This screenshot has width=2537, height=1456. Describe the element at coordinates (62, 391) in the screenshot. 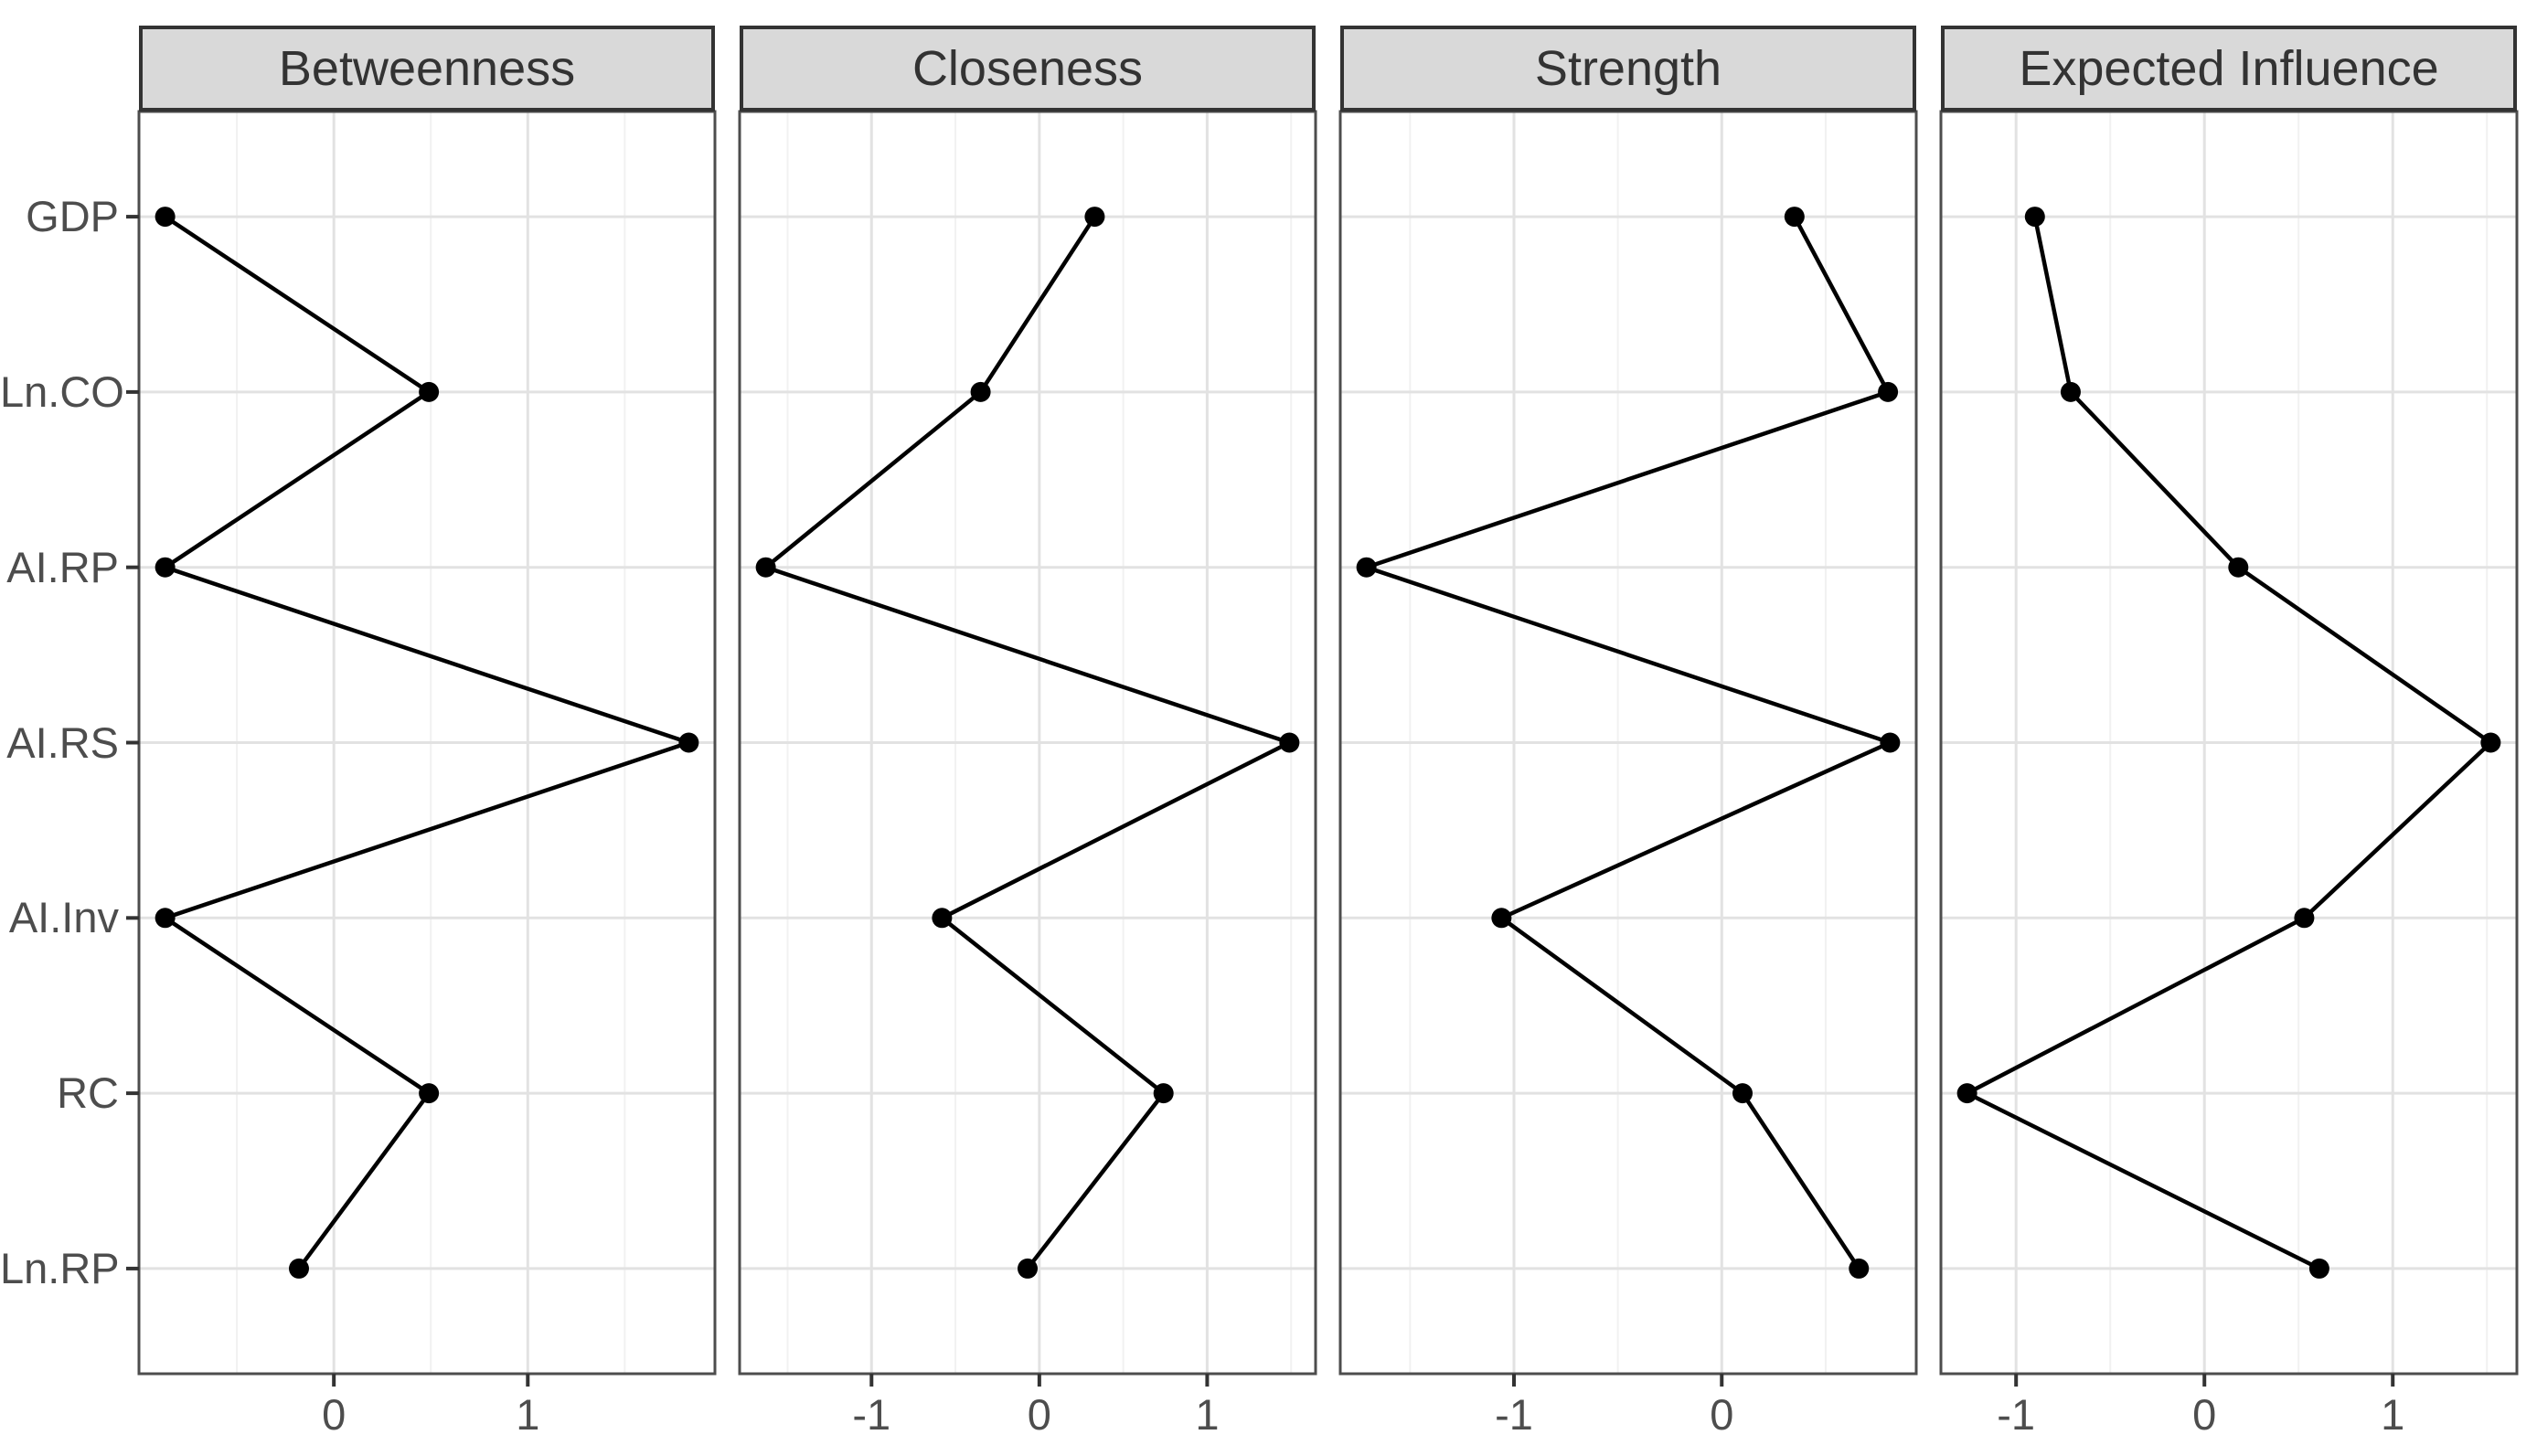

I see `y-axis-label-lnco: Ln.CO` at that location.